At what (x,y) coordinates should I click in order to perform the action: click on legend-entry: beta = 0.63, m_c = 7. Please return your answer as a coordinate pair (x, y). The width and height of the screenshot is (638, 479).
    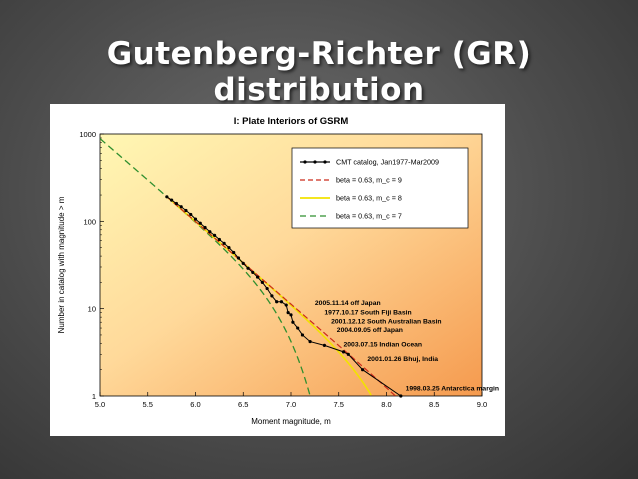
    Looking at the image, I should click on (369, 216).